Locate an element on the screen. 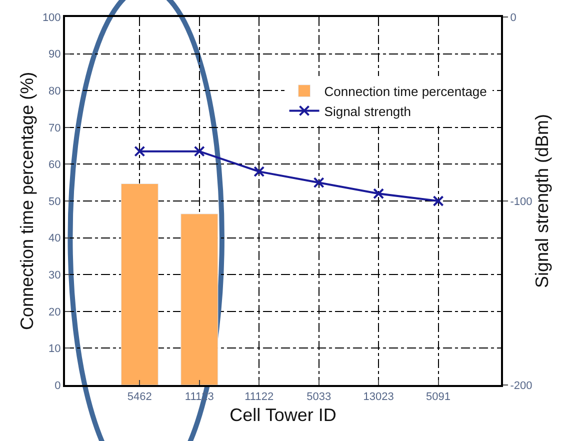  y2-tick-label: -200 is located at coordinates (521, 386).